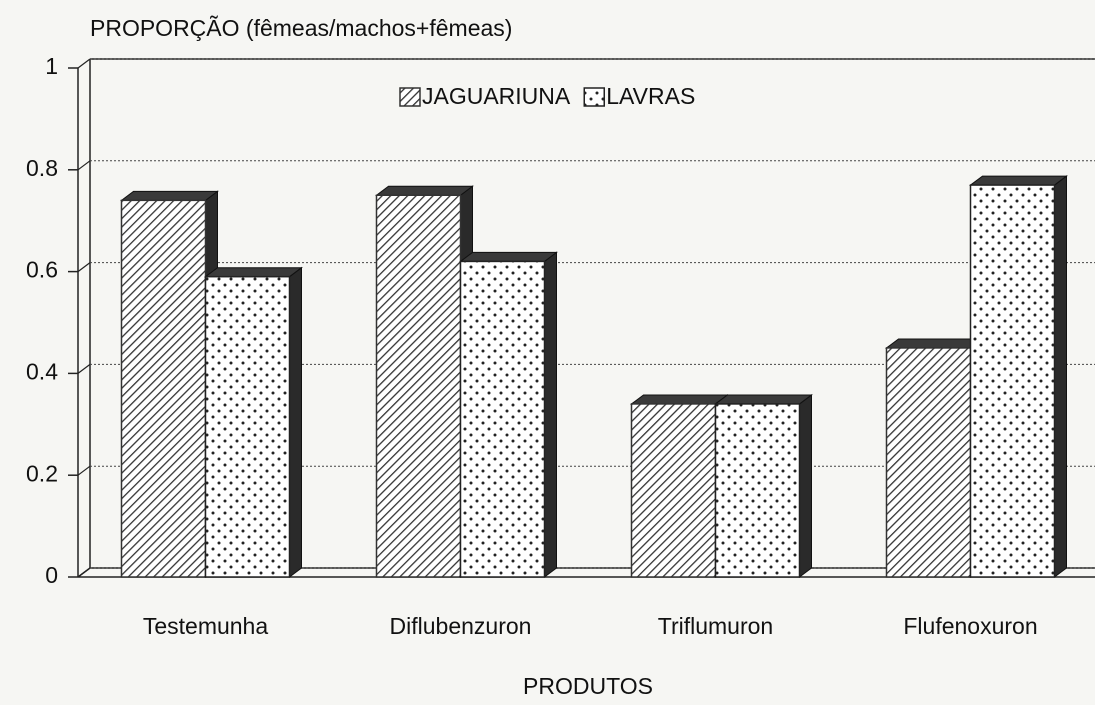  I want to click on x-tick-label: Flufenoxuron, so click(970, 626).